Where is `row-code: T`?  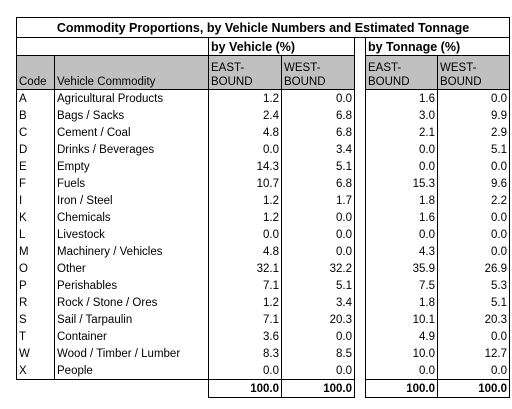
row-code: T is located at coordinates (35, 336).